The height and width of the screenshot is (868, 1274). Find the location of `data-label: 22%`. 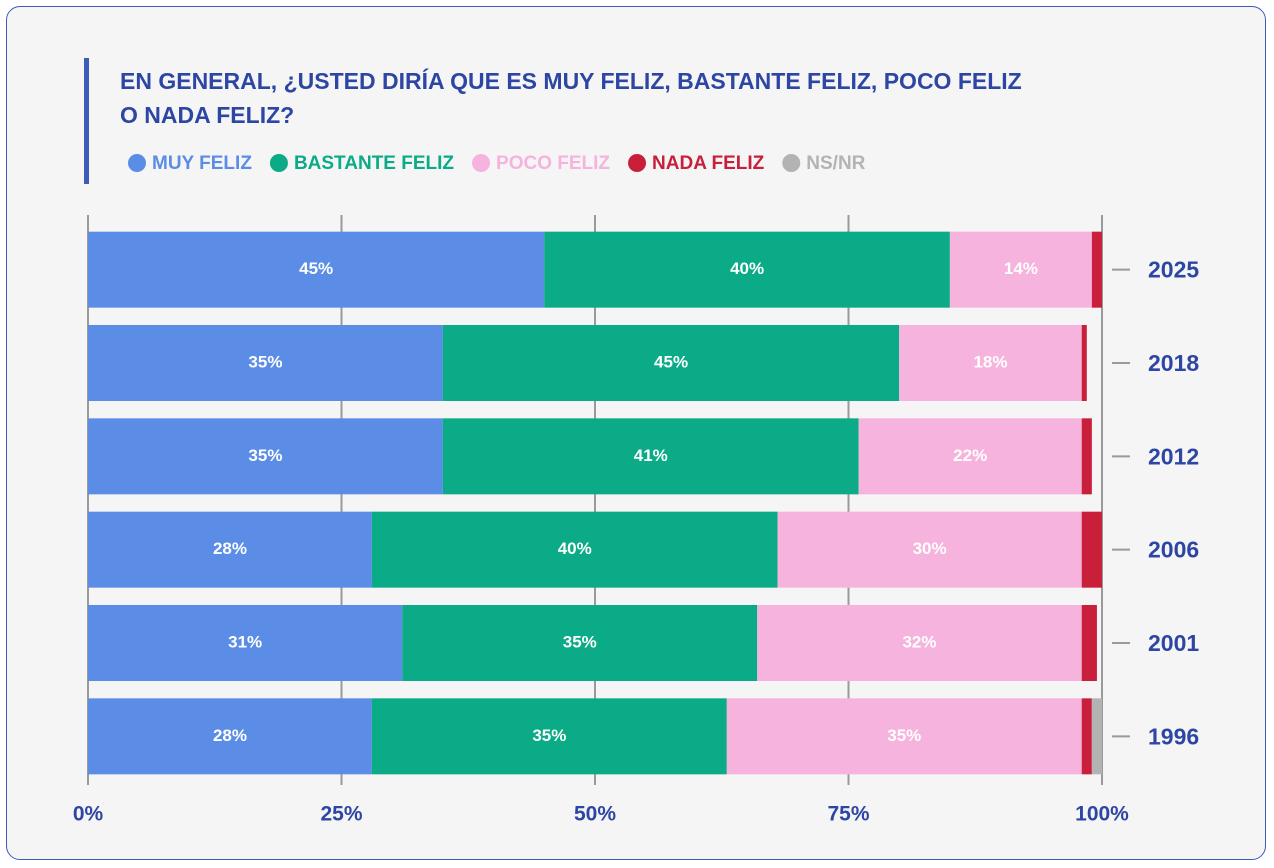

data-label: 22% is located at coordinates (970, 455).